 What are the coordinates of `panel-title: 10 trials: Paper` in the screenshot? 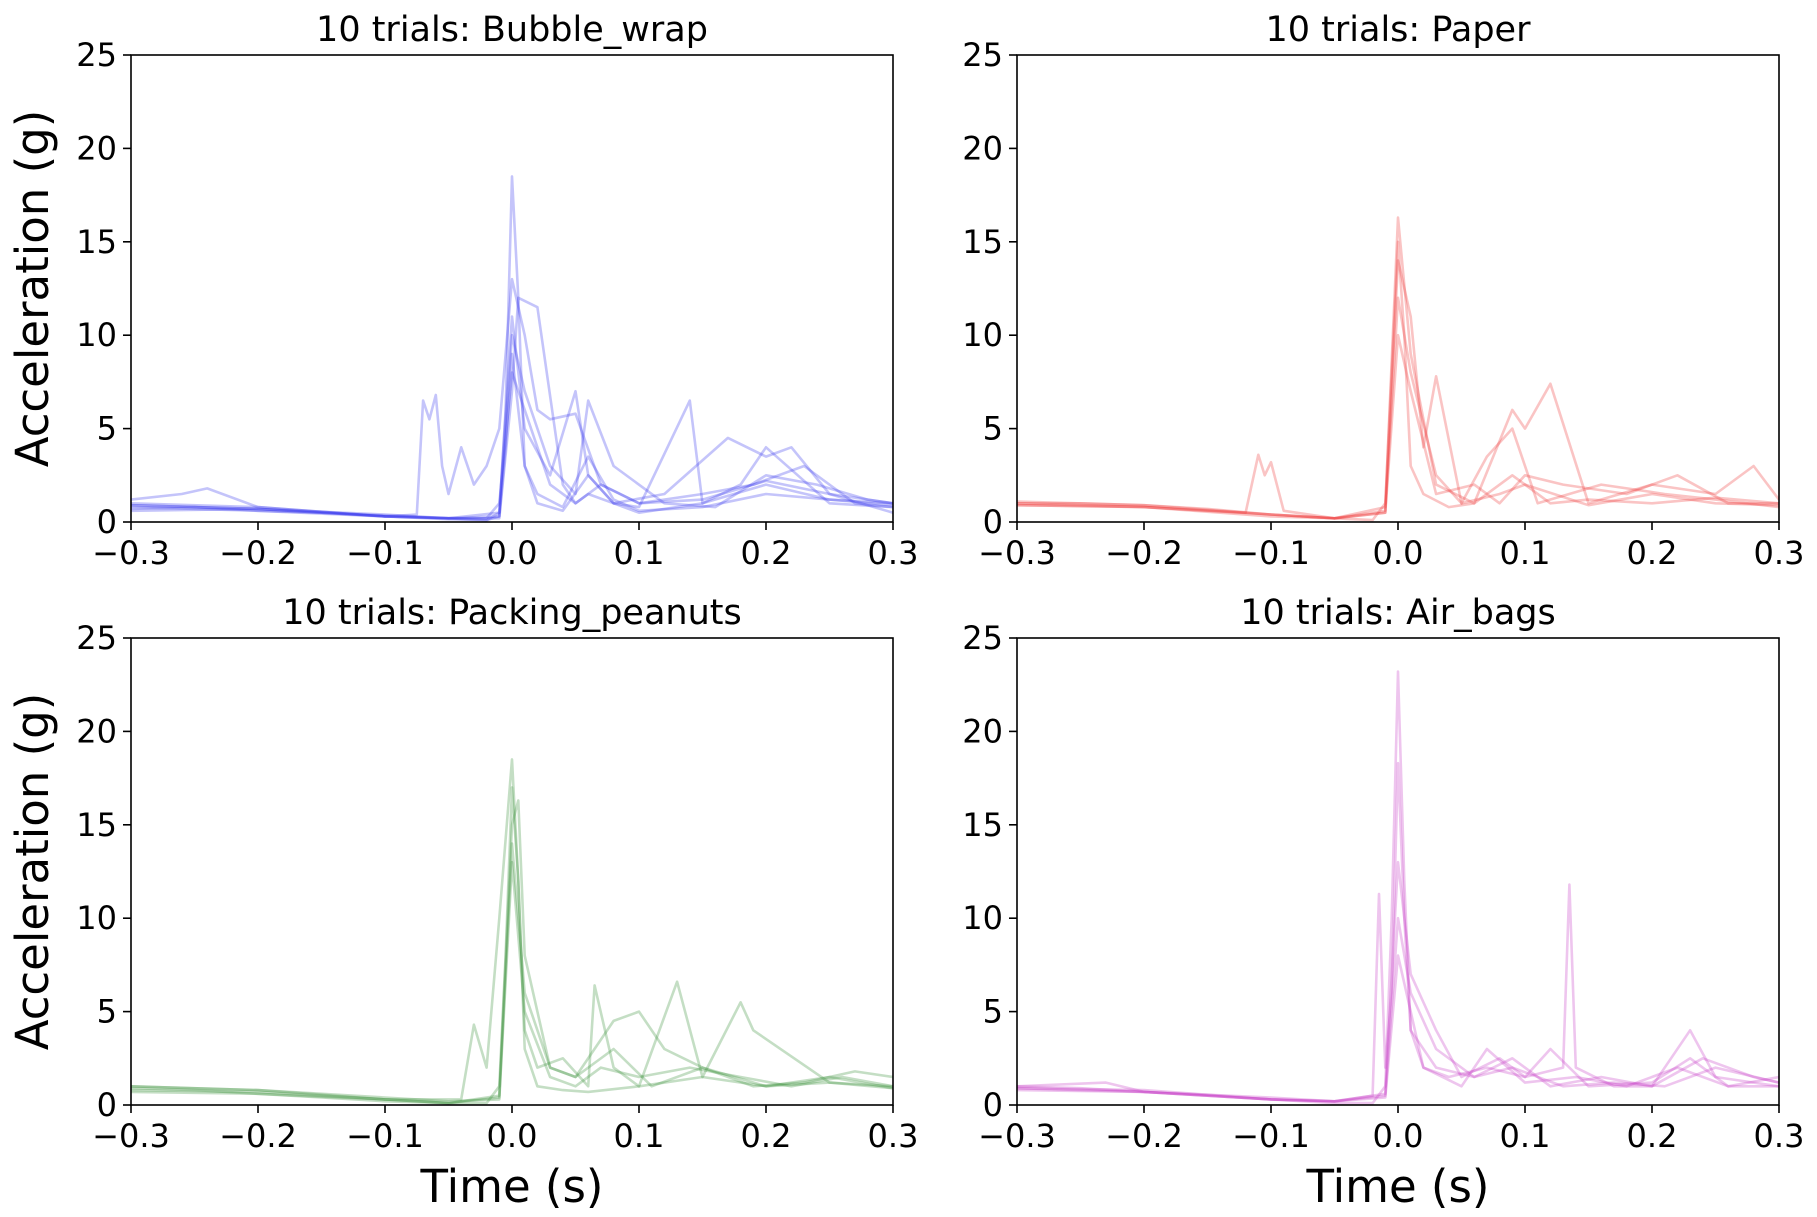 It's located at (1399, 30).